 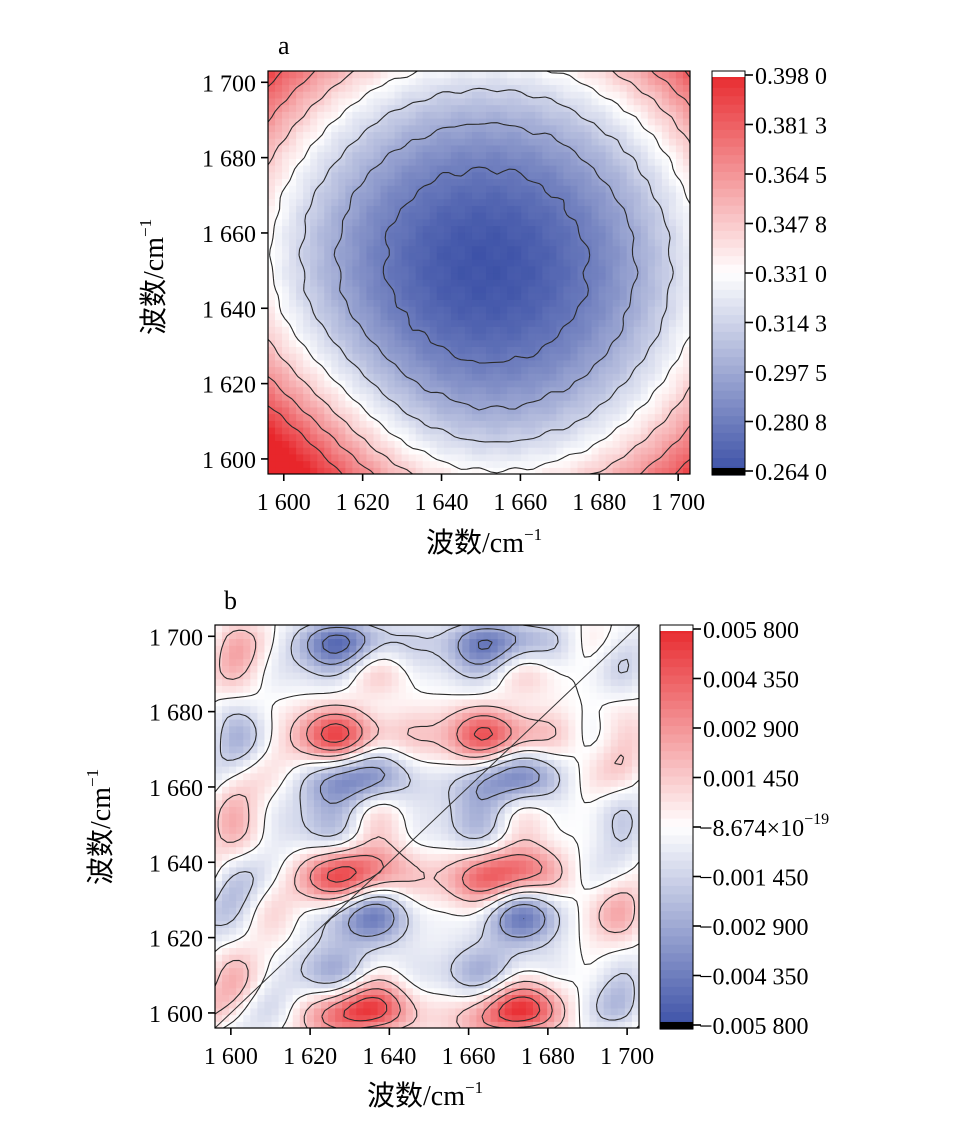 What do you see at coordinates (728, 320) in the screenshot?
I see `colorbar-a-swatch` at bounding box center [728, 320].